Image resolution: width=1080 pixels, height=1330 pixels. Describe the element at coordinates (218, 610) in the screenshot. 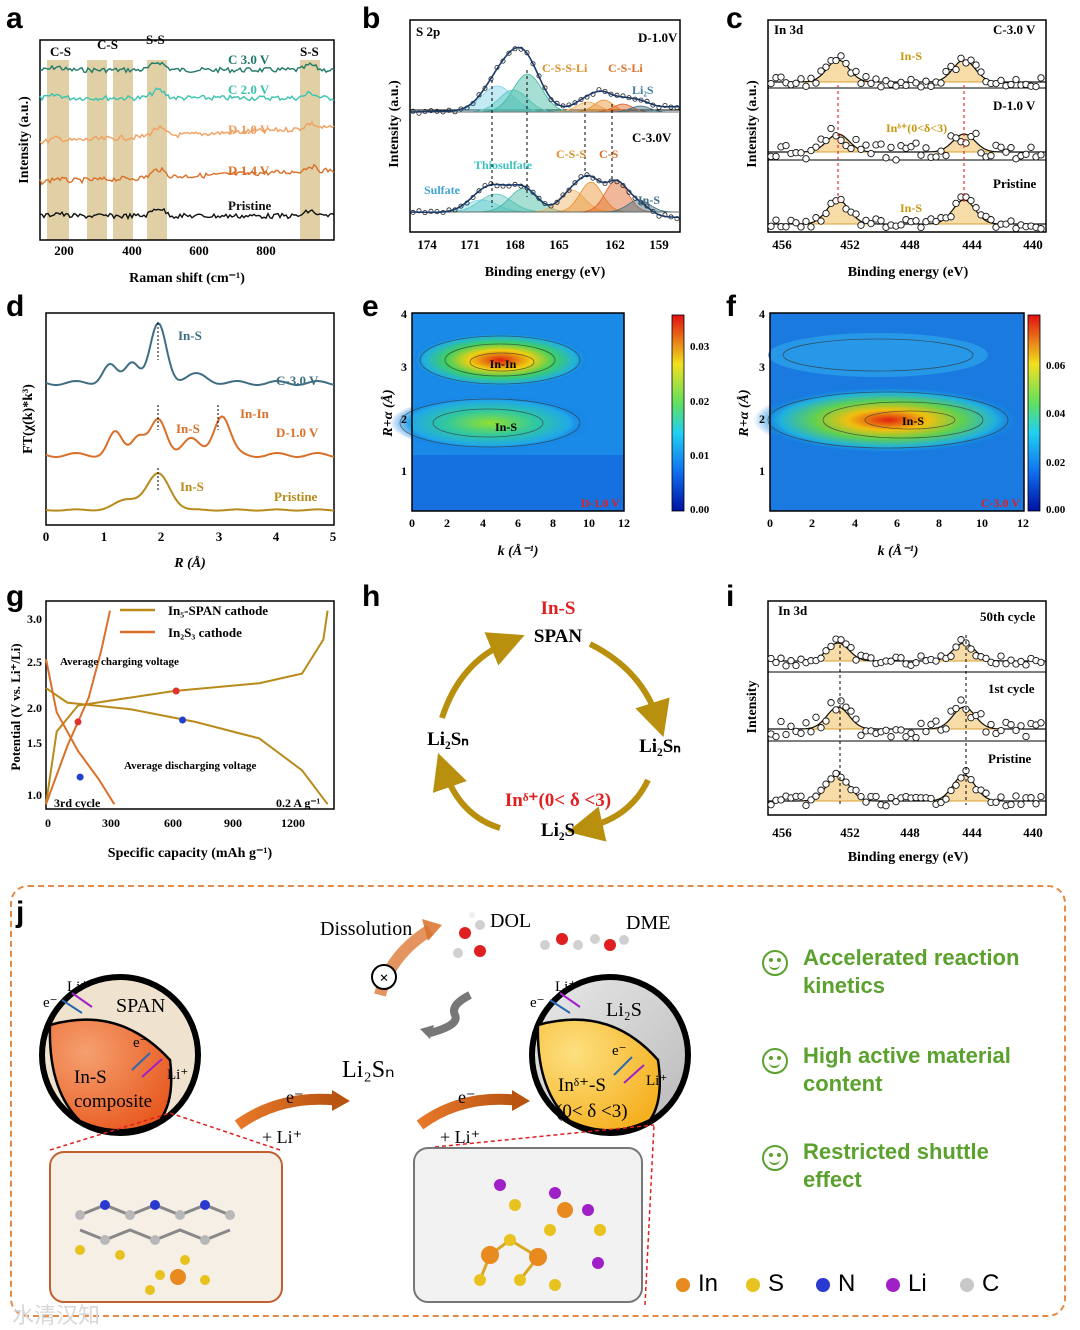

I see `g-legend-0: In₅-SPAN cathode` at that location.